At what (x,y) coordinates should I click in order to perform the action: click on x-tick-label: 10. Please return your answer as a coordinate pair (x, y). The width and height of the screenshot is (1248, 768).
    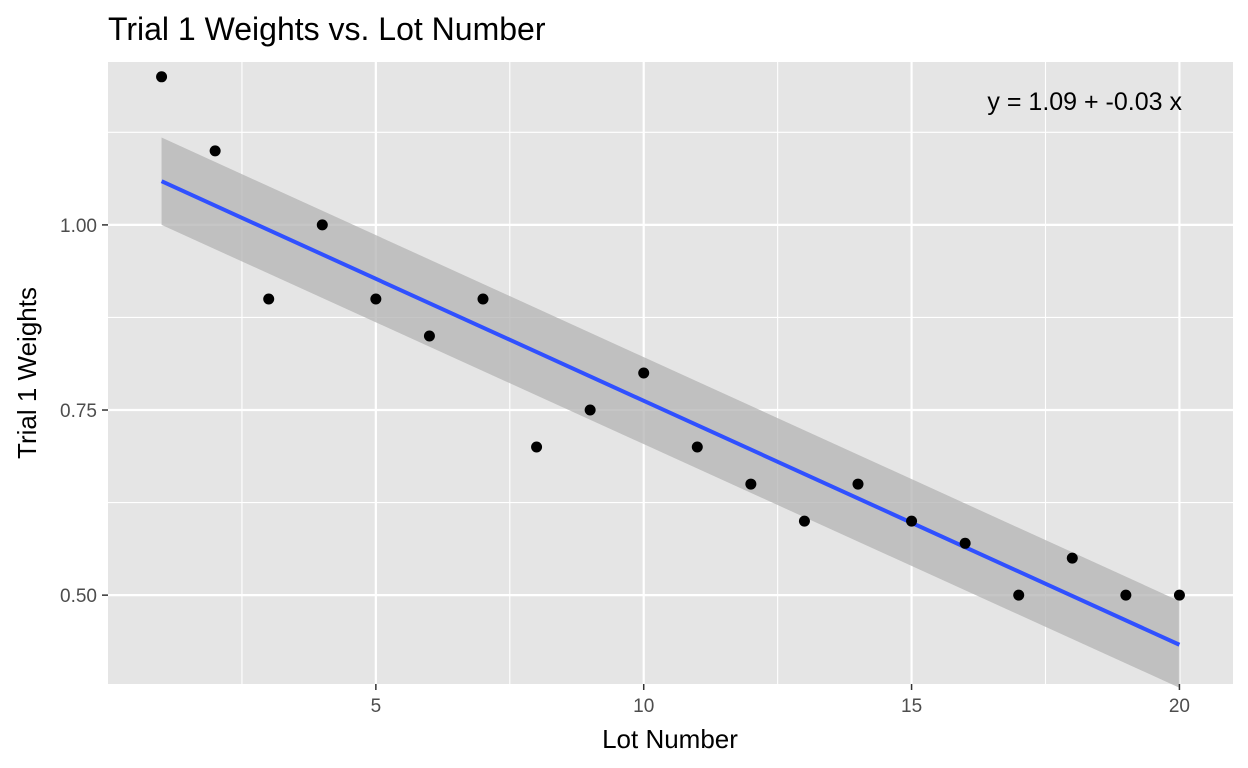
    Looking at the image, I should click on (643, 706).